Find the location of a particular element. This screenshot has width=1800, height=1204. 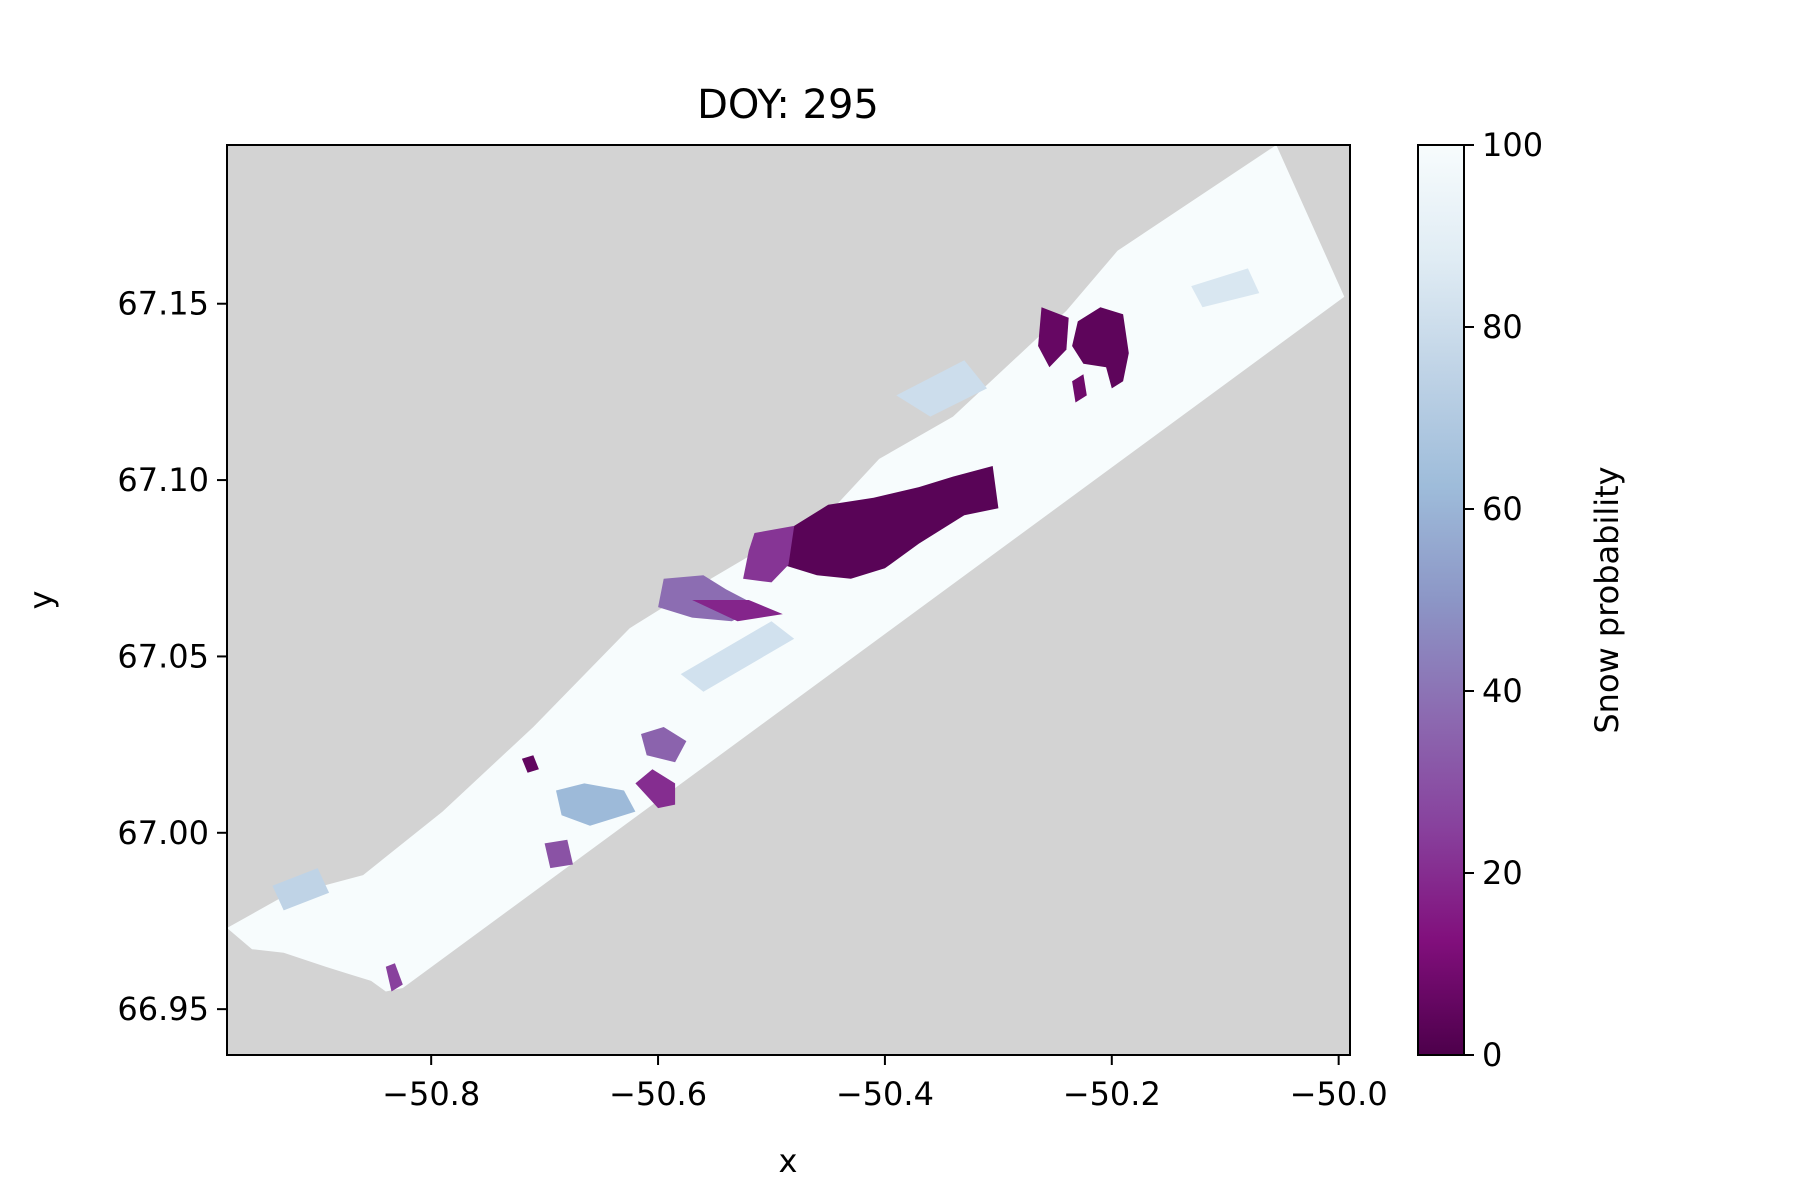

x-tick-label: −50.6 is located at coordinates (658, 1094).